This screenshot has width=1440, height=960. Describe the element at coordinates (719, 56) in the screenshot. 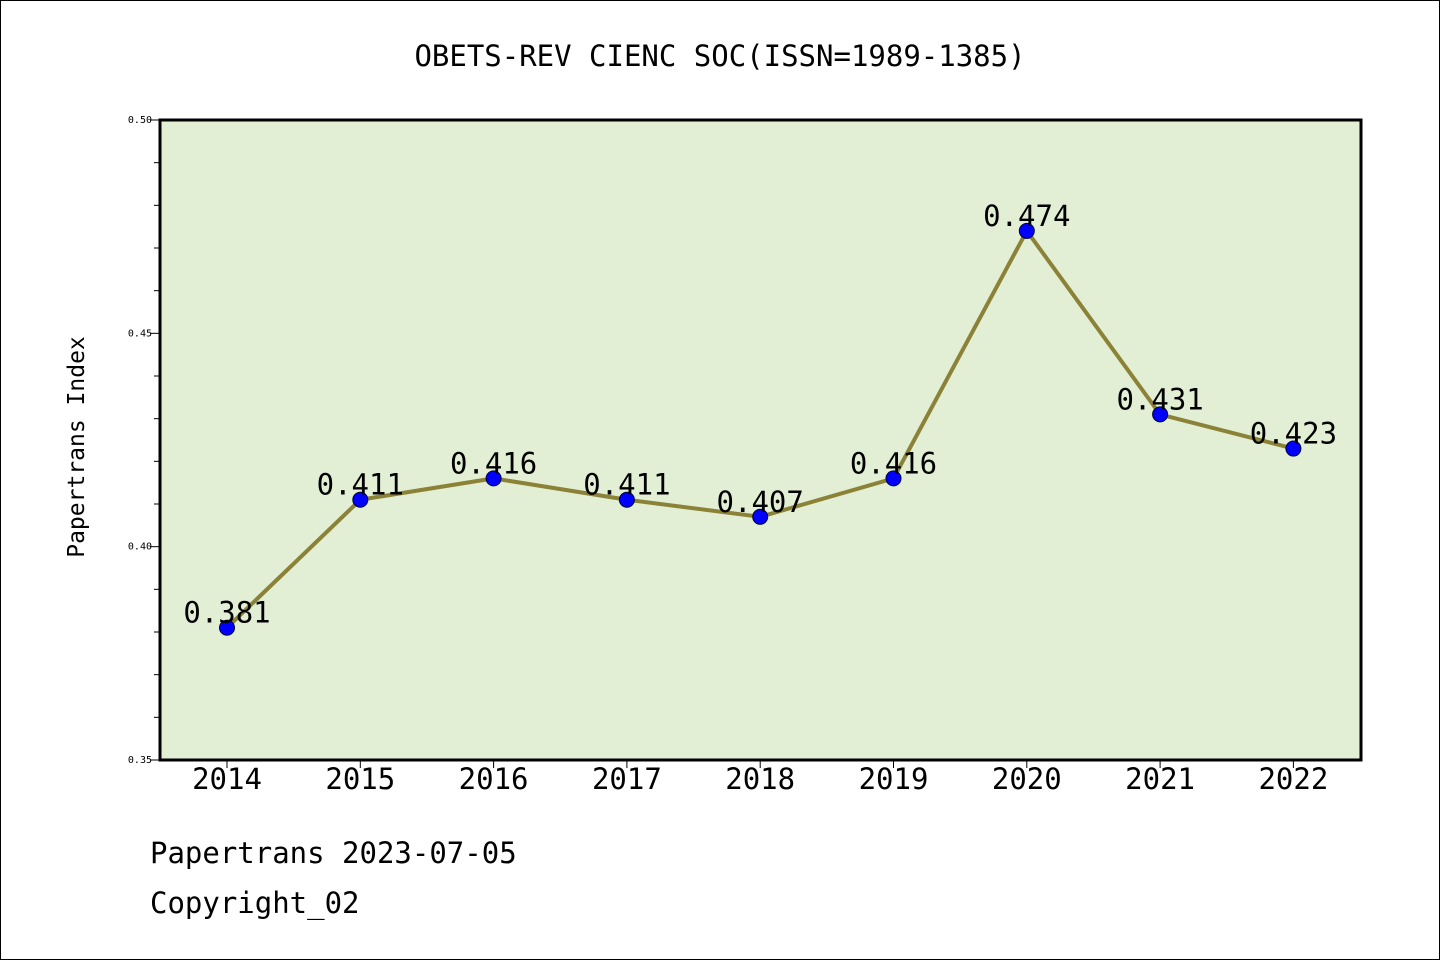

I see `chart-title: OBETS-REV CIENC SOC(ISSN=1989-1385)` at that location.